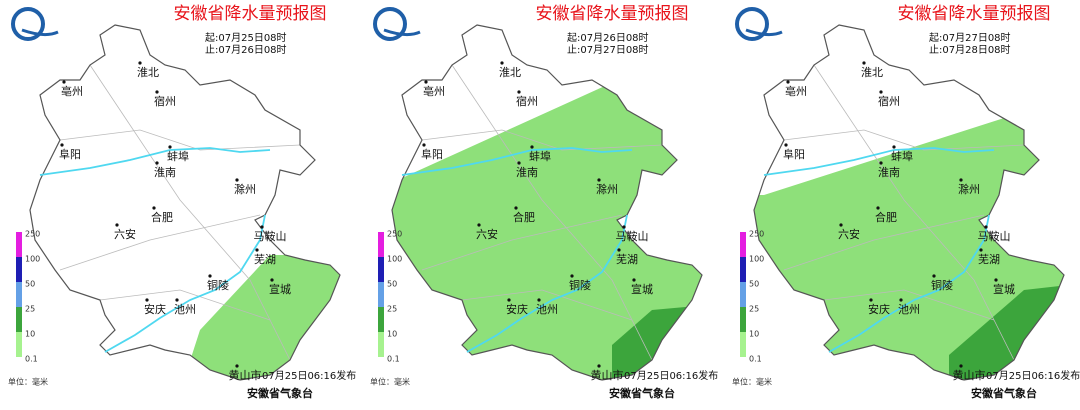 The height and width of the screenshot is (410, 1080). I want to click on city-label: 宿州, so click(527, 101).